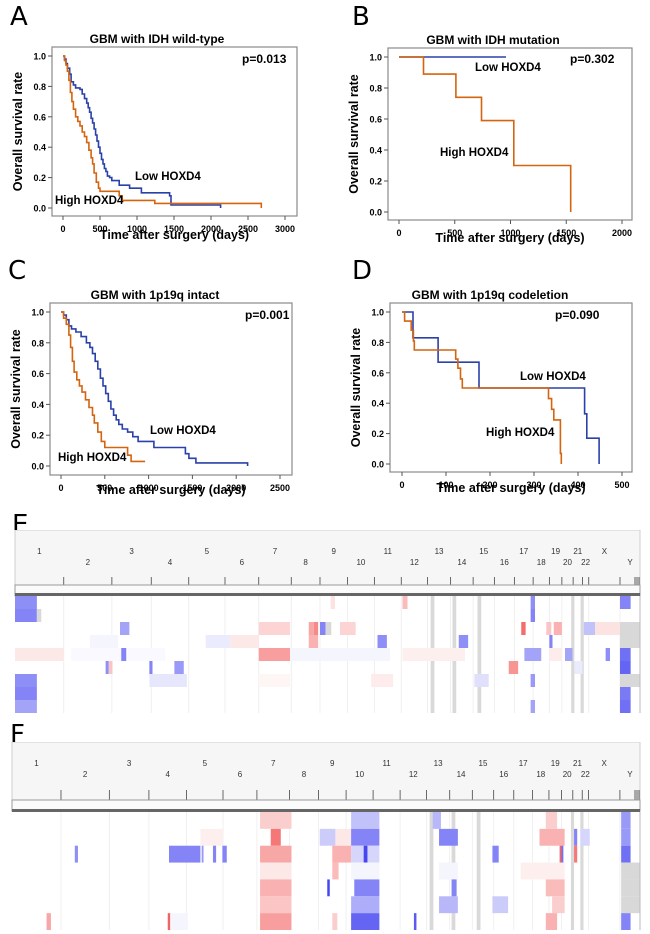 This screenshot has width=650, height=934. Describe the element at coordinates (205, 763) in the screenshot. I see `chromosome-label: 5` at that location.